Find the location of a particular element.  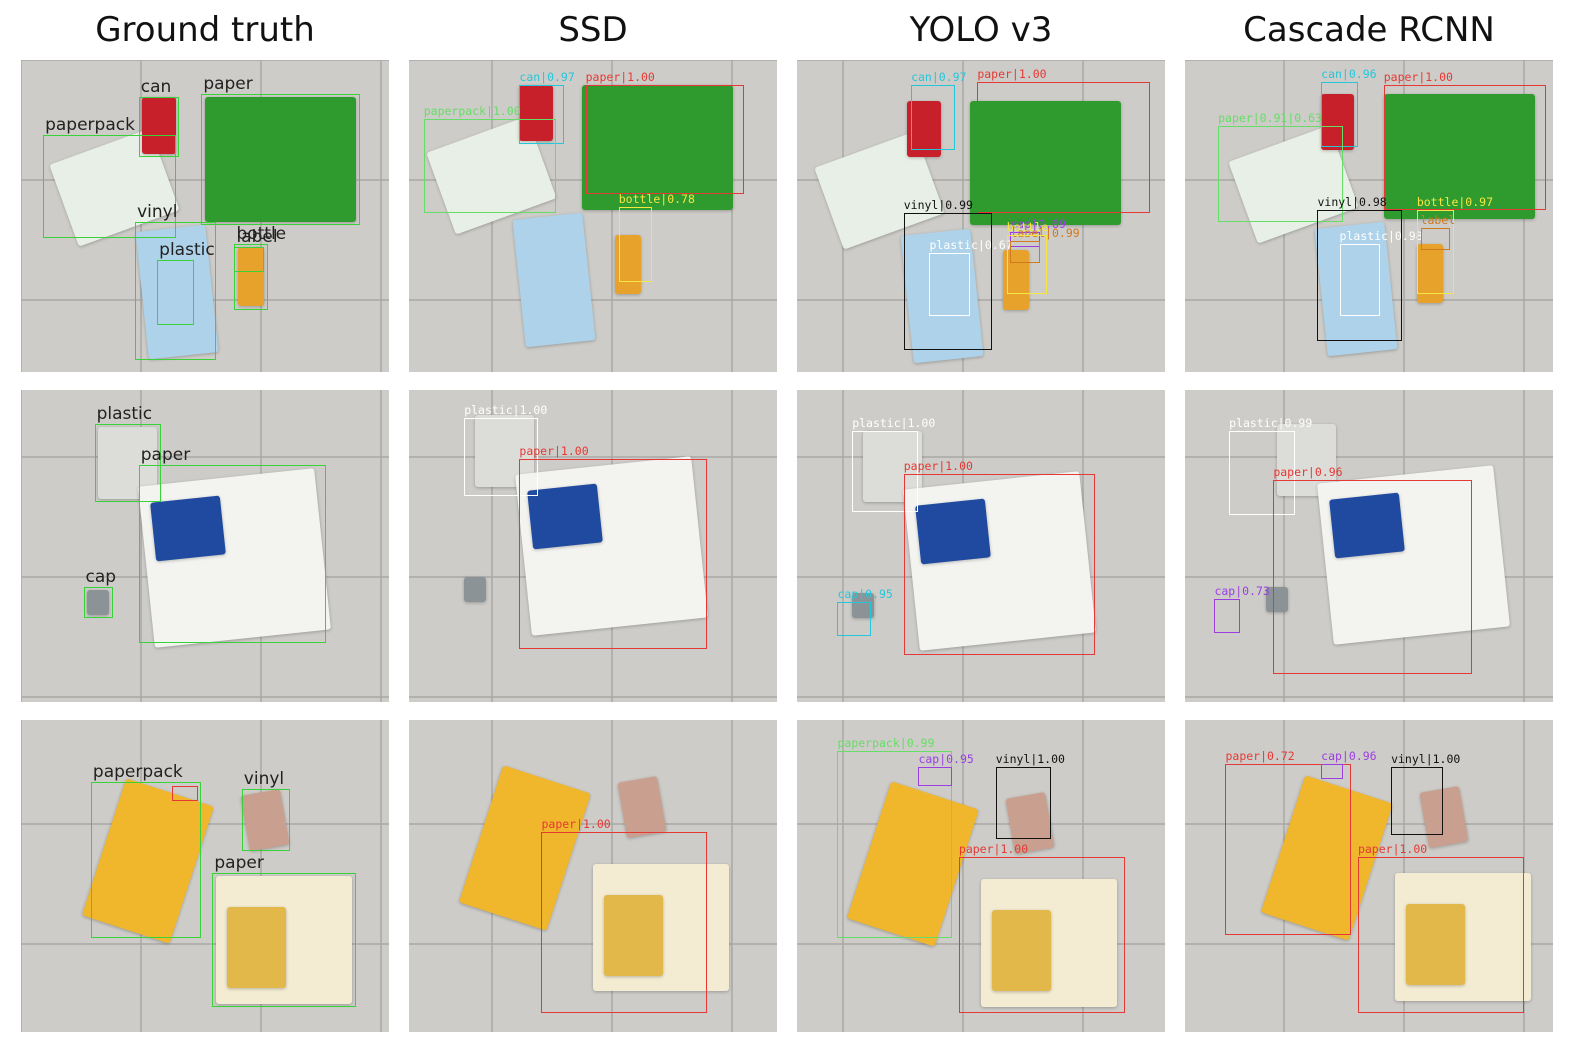

box-label: plastic|0.98 is located at coordinates (1381, 236).